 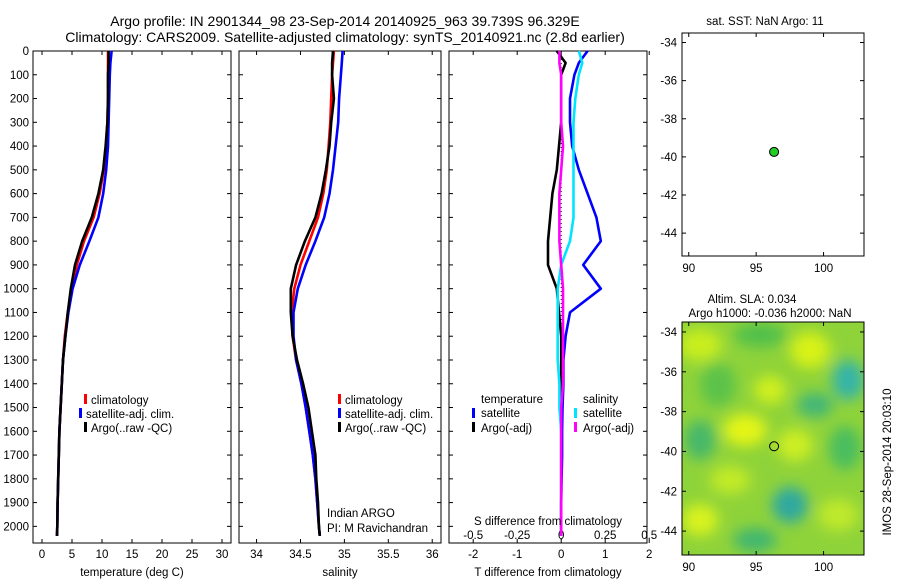 What do you see at coordinates (547, 573) in the screenshot?
I see `difference-xlabel: T difference from climatology` at bounding box center [547, 573].